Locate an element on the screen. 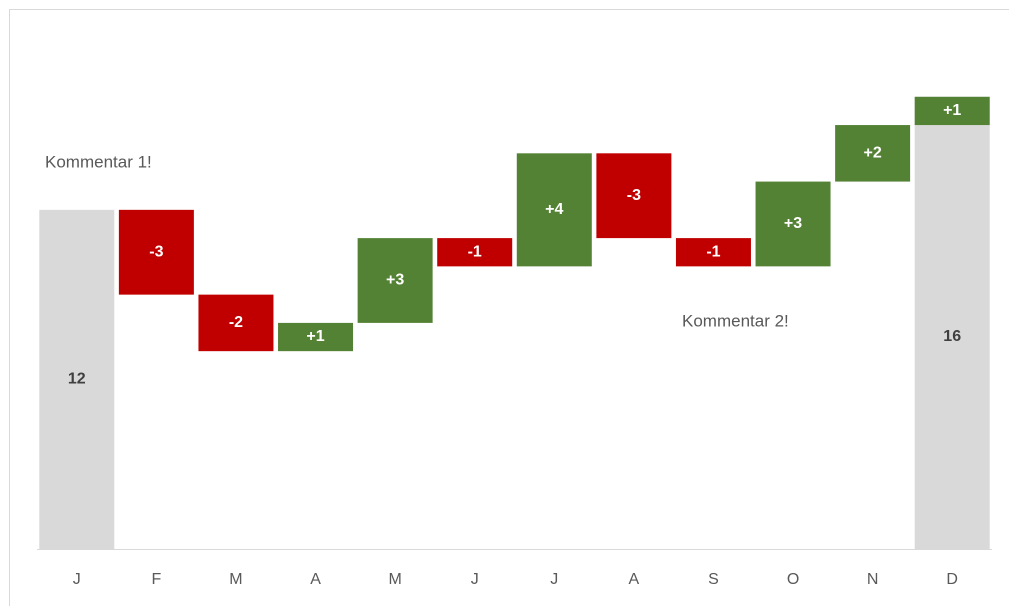 The width and height of the screenshot is (1009, 606). total-label: 16 is located at coordinates (952, 336).